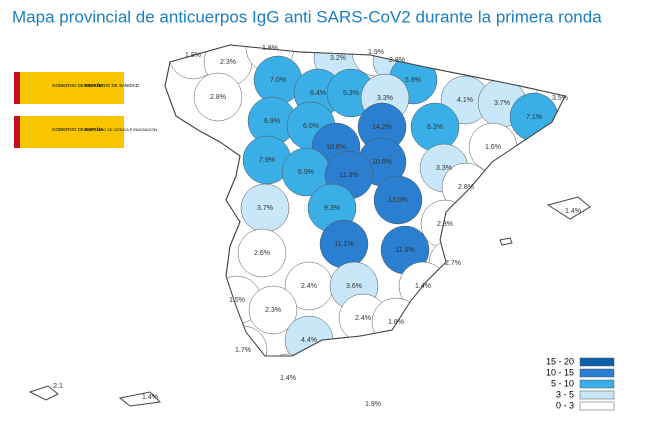 The width and height of the screenshot is (660, 441). I want to click on province-label: 2.7%, so click(453, 263).